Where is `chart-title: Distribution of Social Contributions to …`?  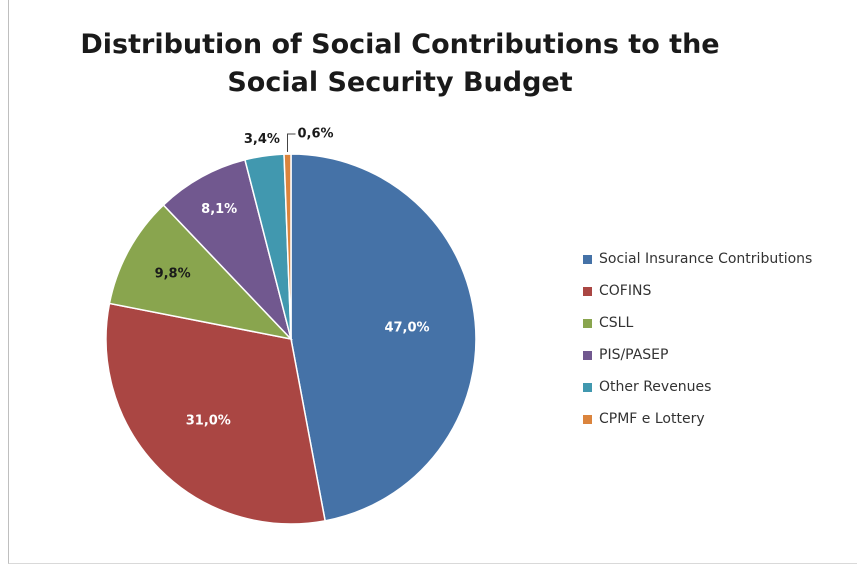
chart-title: Distribution of Social Contributions to … is located at coordinates (400, 64).